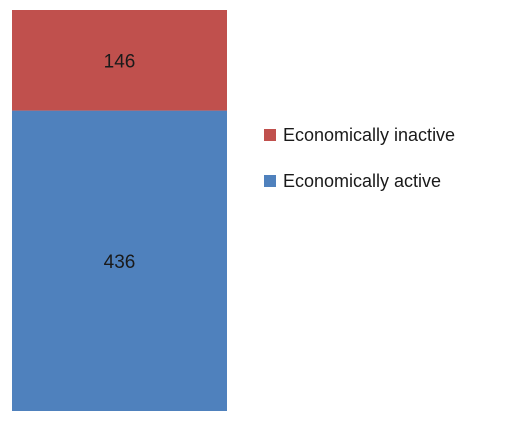  Describe the element at coordinates (369, 135) in the screenshot. I see `legend-label-economically-inactive: Economically inactive` at that location.